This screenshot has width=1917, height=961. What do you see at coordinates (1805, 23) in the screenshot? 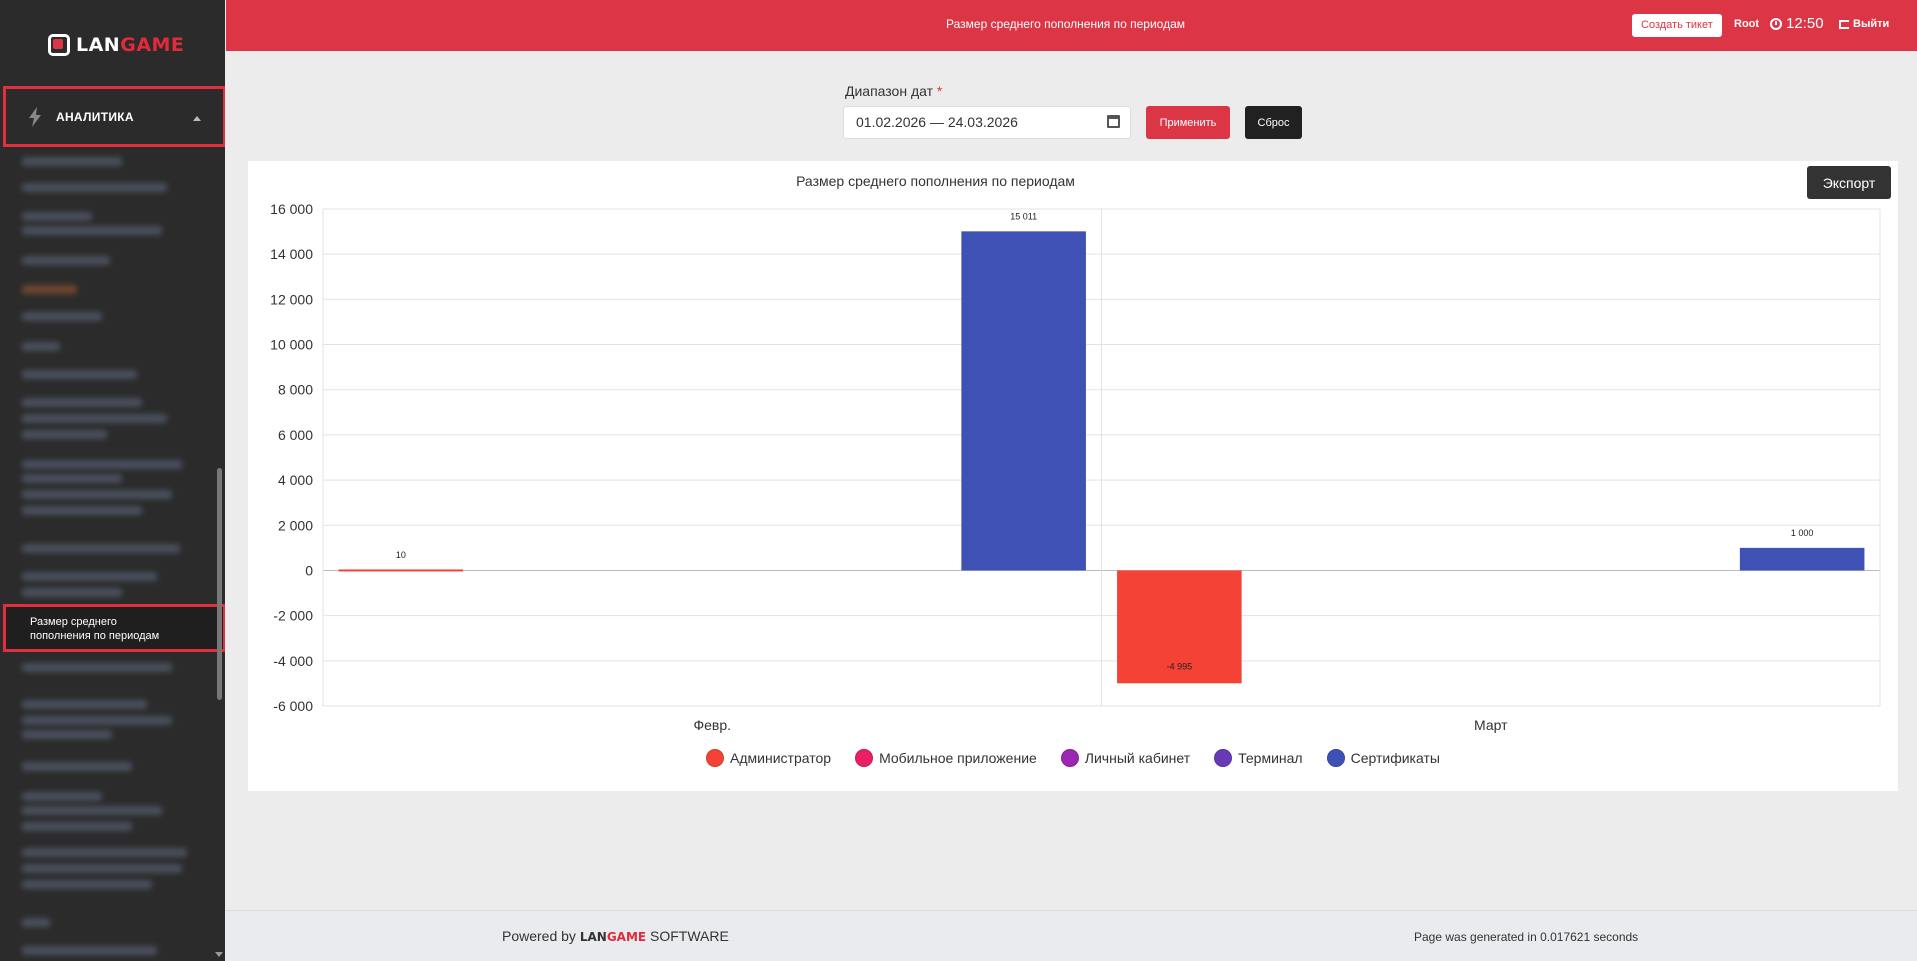
I see `clock-time: 12:50` at bounding box center [1805, 23].